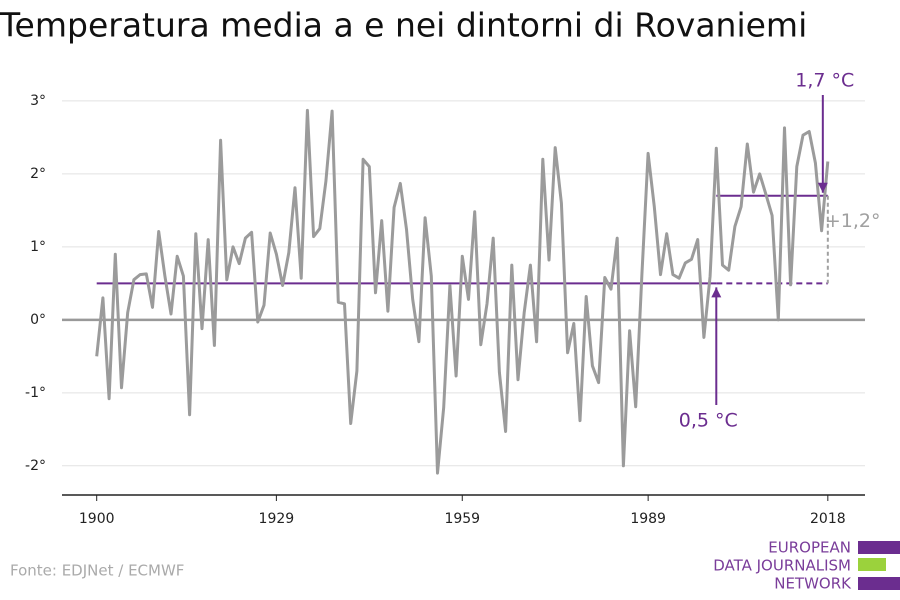  I want to click on x-tick-label: 2018, so click(828, 519).